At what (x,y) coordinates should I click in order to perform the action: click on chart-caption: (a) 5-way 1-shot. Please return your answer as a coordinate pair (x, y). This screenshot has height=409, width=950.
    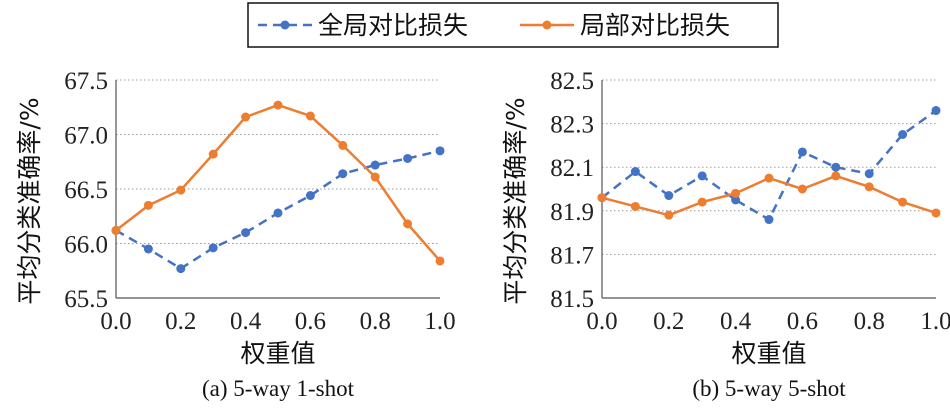
    Looking at the image, I should click on (278, 388).